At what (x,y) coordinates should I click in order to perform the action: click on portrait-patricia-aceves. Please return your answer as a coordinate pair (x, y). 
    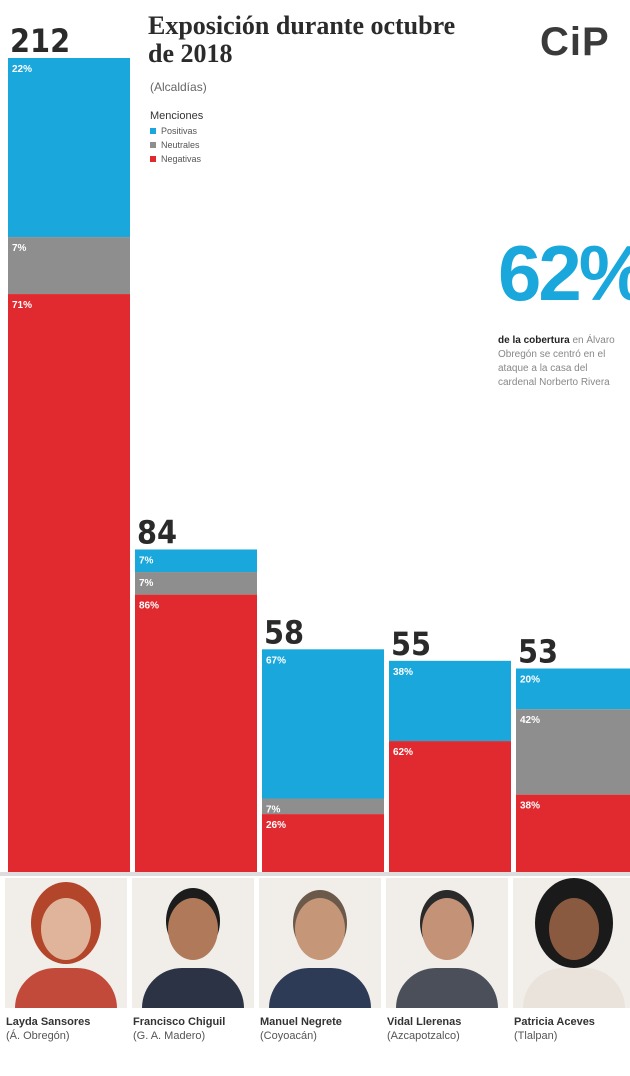
    Looking at the image, I should click on (571, 943).